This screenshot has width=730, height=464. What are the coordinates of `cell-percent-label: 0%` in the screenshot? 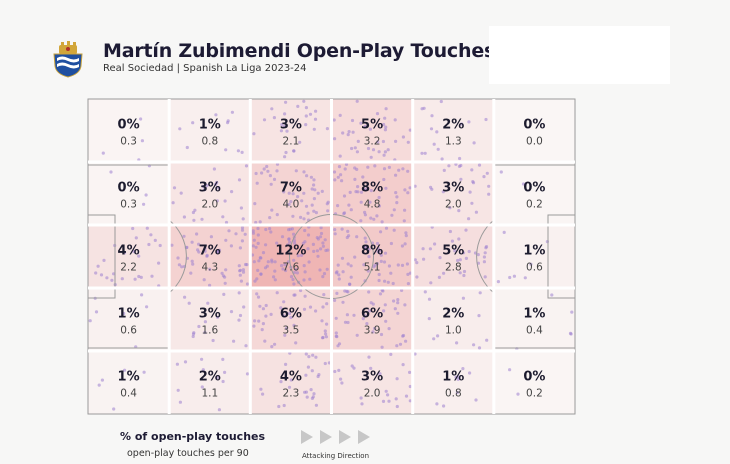 It's located at (129, 125).